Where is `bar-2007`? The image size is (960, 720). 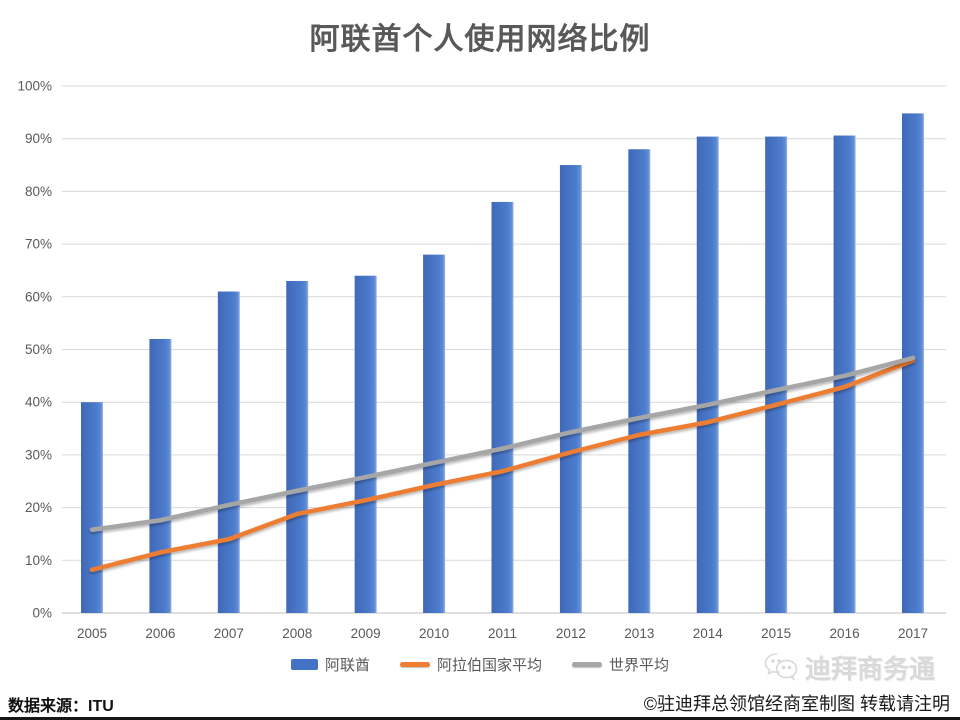
bar-2007 is located at coordinates (228, 452).